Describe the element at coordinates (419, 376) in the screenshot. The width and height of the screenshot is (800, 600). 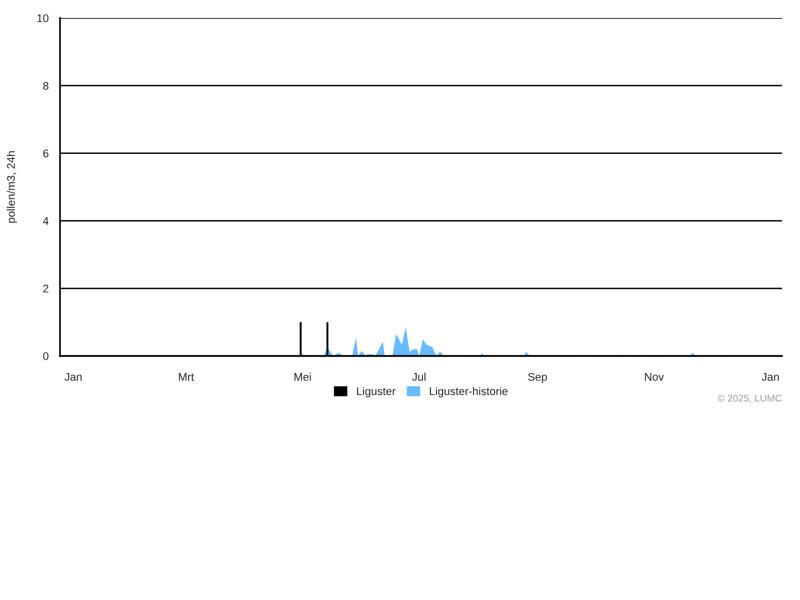
I see `x-tick-label: Jul` at that location.